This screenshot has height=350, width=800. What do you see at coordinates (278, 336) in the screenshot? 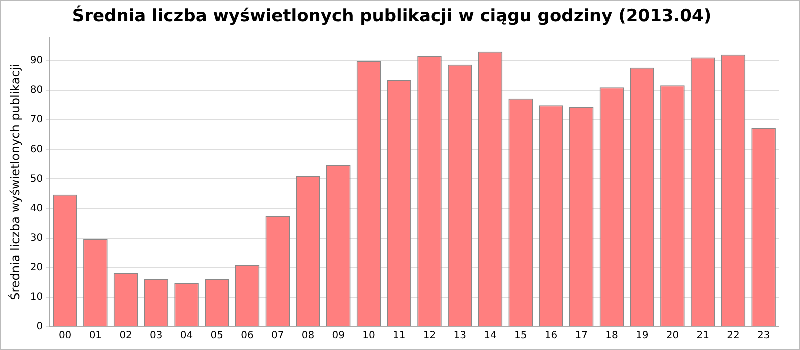
I see `x-tick-label: 07` at bounding box center [278, 336].